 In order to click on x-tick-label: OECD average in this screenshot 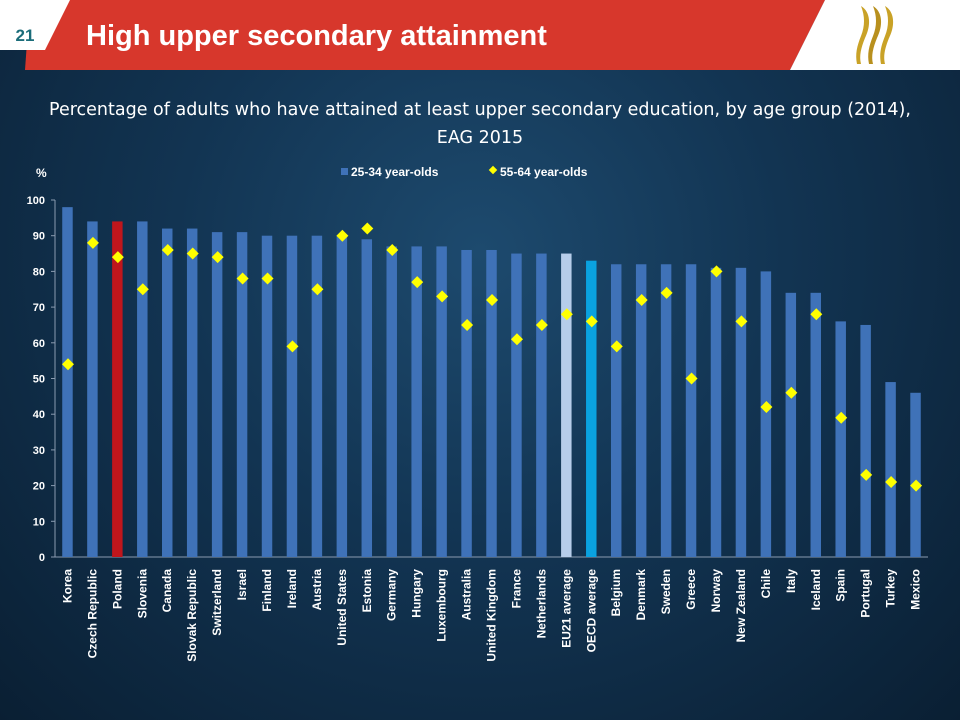, I will do `click(591, 611)`.